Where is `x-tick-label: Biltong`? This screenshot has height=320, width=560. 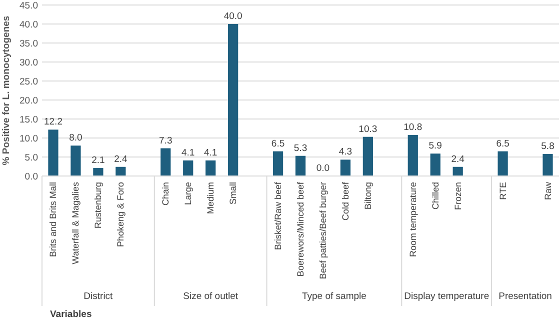
x-tick-label: Biltong is located at coordinates (367, 196).